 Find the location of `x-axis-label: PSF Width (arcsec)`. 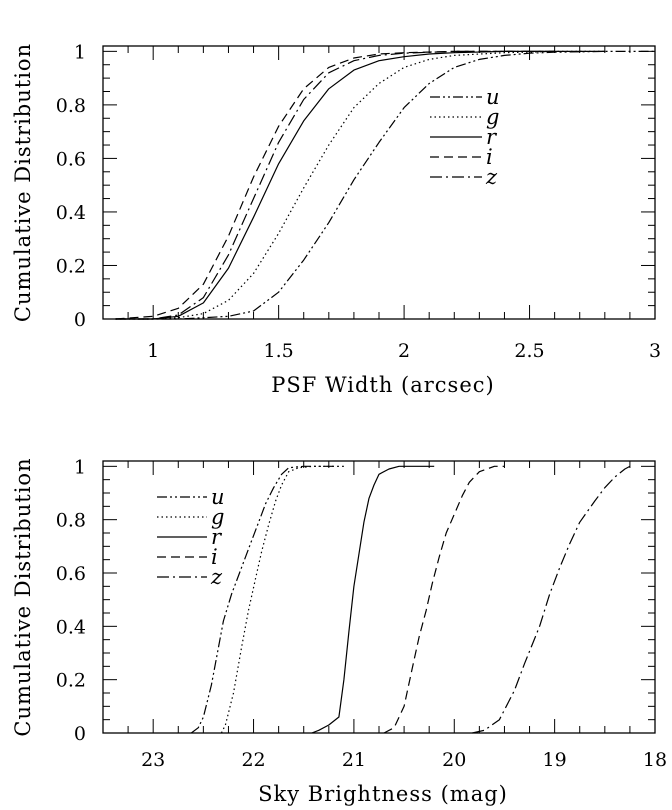

x-axis-label: PSF Width (arcsec) is located at coordinates (382, 385).